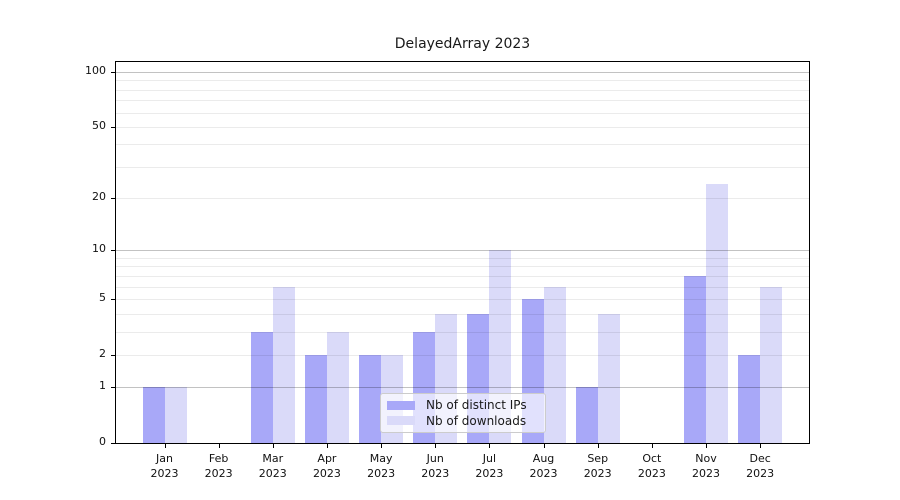  Describe the element at coordinates (695, 359) in the screenshot. I see `bar-distinct-ips-nov` at that location.